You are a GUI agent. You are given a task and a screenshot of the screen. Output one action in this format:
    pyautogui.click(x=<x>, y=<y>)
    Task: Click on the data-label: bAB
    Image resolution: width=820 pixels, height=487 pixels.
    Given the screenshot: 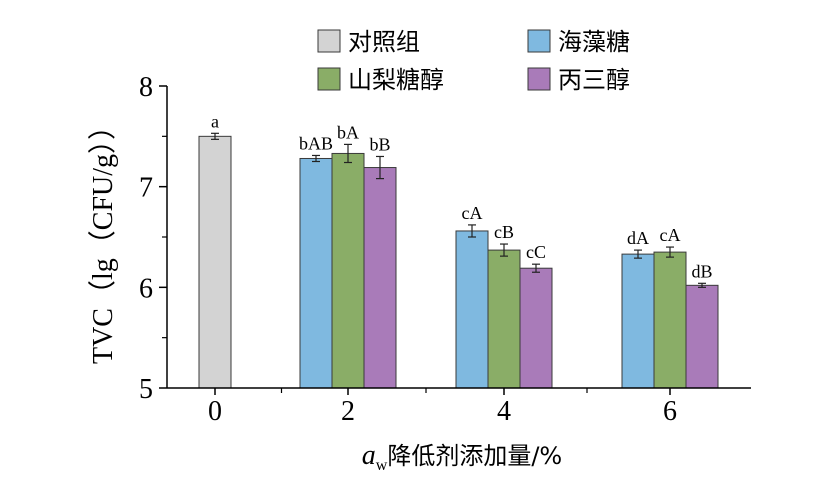 What is the action you would take?
    pyautogui.click(x=316, y=143)
    